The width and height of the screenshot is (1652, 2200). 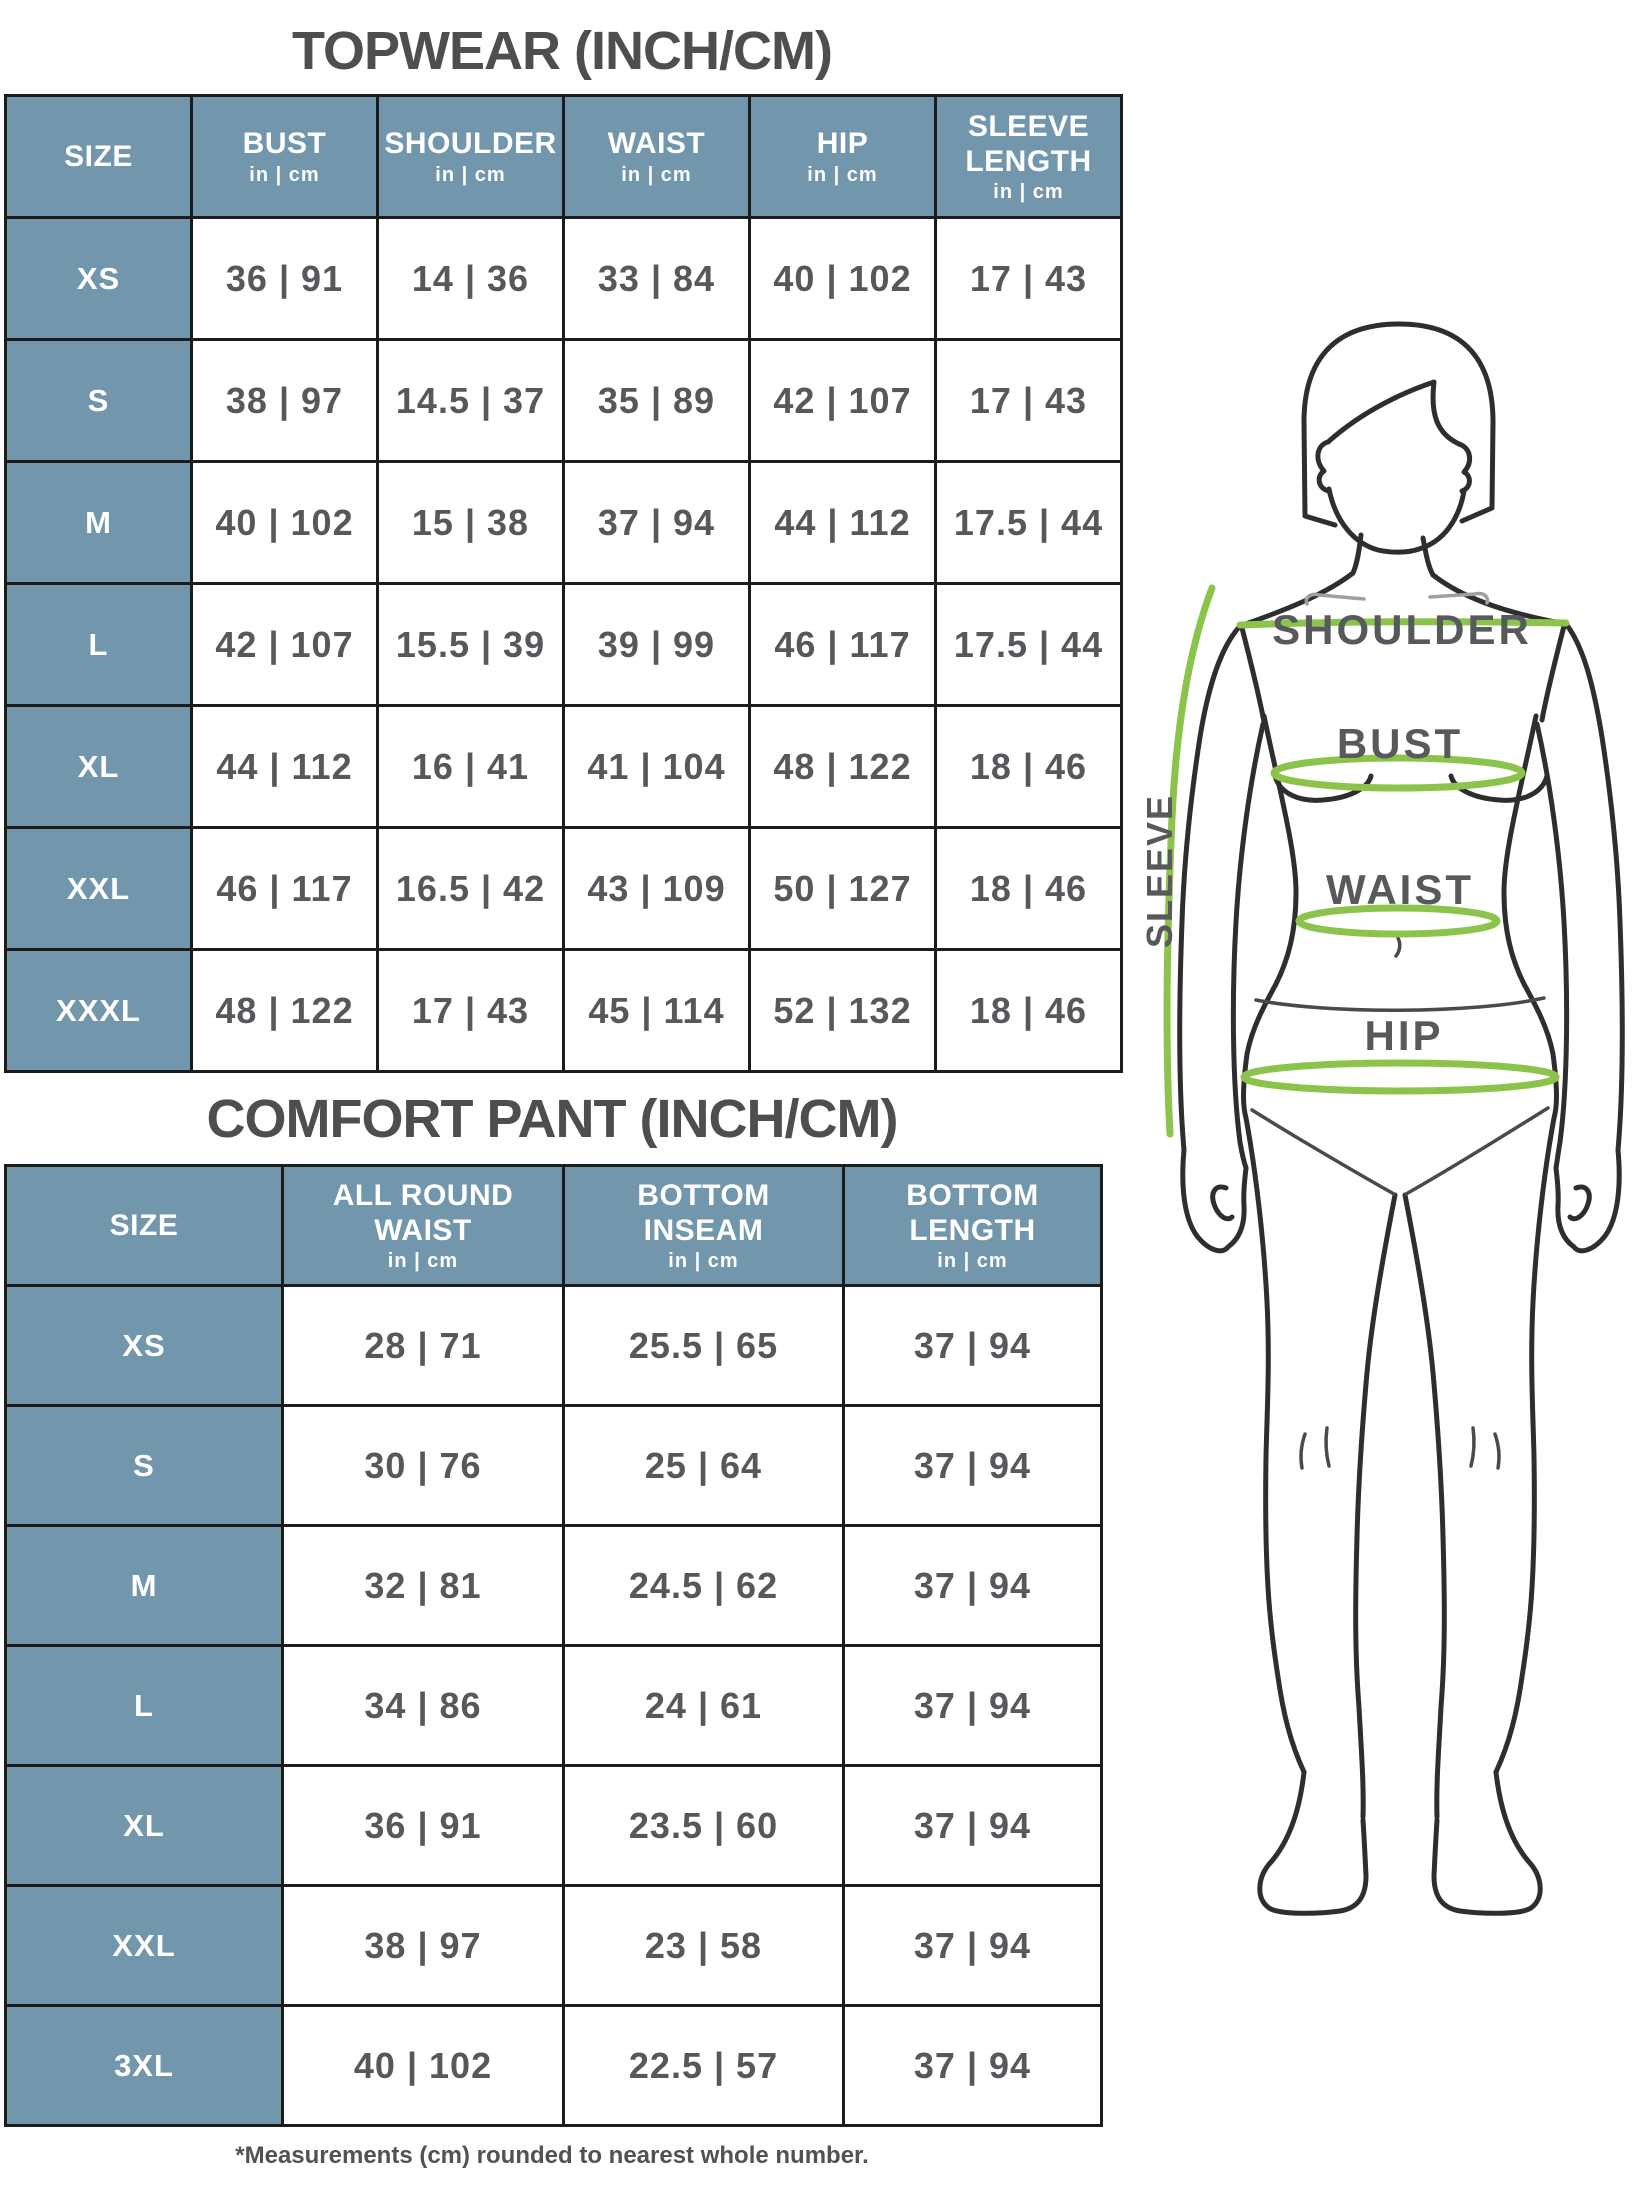 What do you see at coordinates (144, 2065) in the screenshot?
I see `size-cell: 3XL` at bounding box center [144, 2065].